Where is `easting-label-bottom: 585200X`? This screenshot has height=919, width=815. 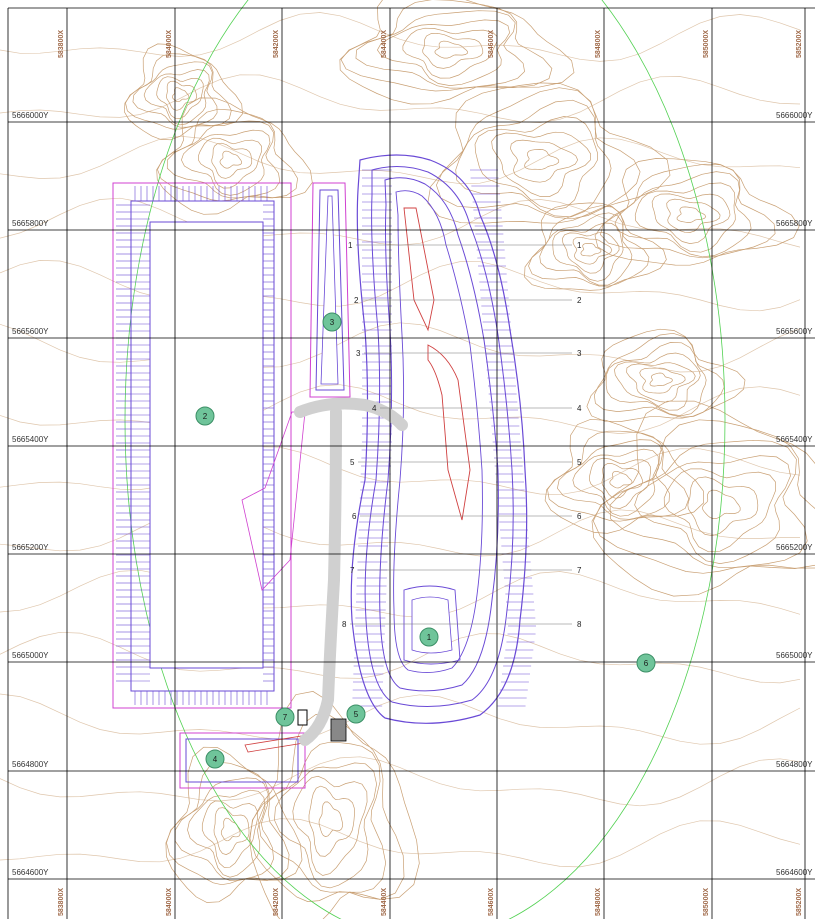 easting-label-bottom: 585200X is located at coordinates (799, 902).